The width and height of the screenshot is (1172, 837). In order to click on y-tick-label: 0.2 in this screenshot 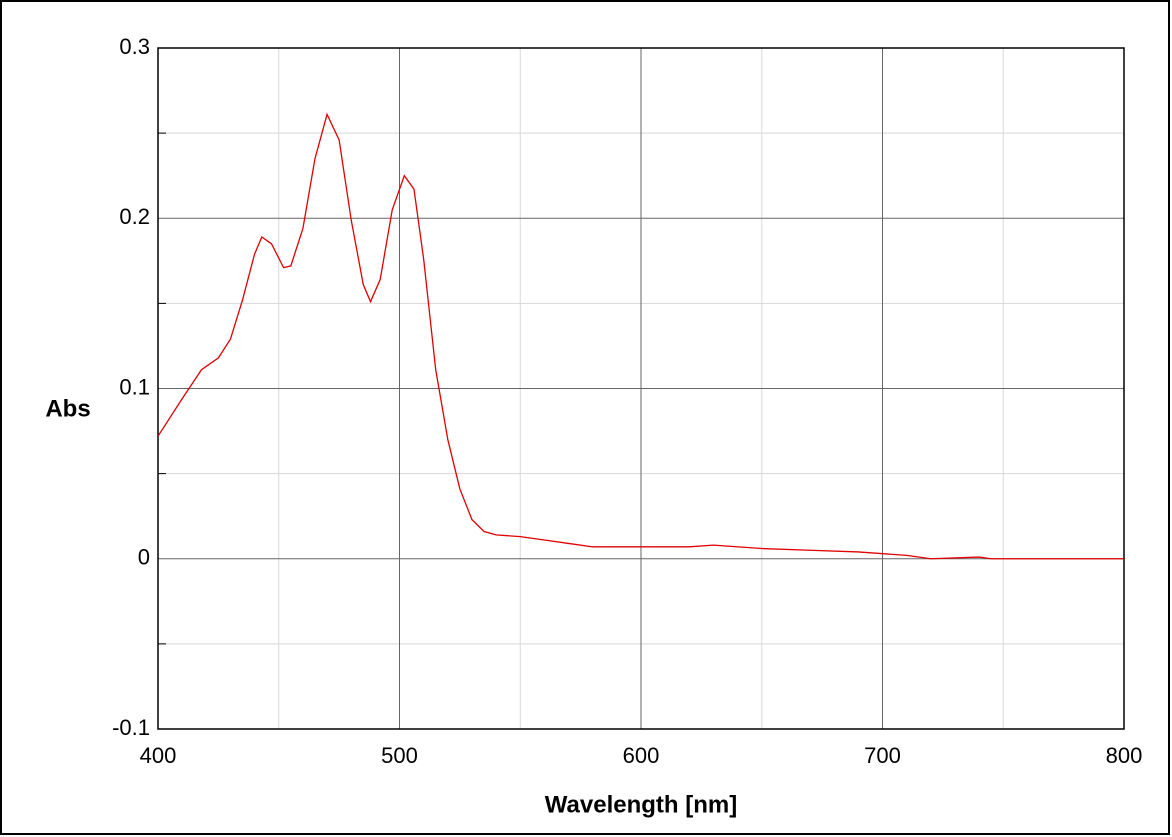, I will do `click(134, 216)`.